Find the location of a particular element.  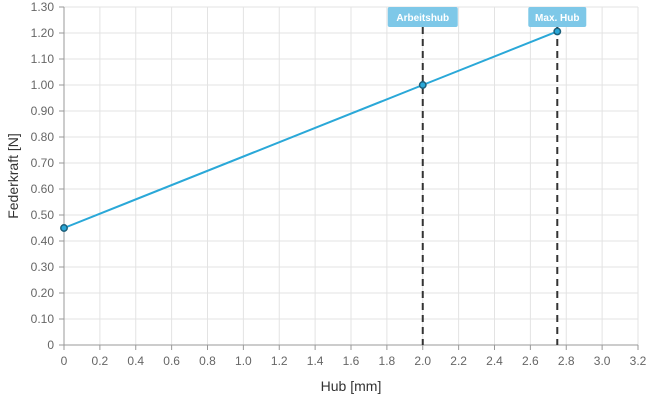

y-tick-label: 0 is located at coordinates (50, 345).